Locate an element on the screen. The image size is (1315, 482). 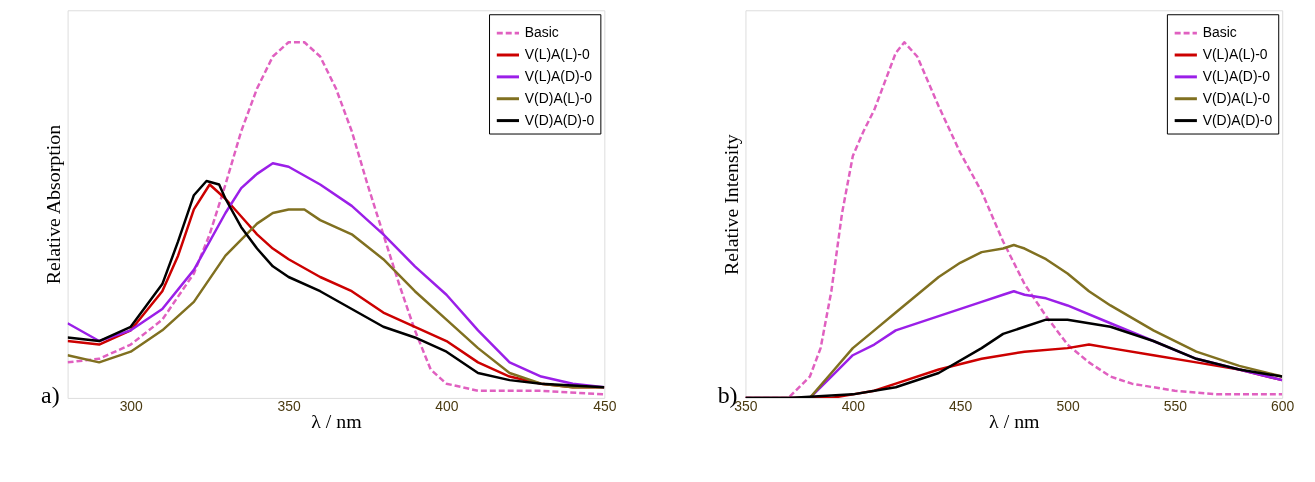
x-tick-label: 350 is located at coordinates (289, 406).